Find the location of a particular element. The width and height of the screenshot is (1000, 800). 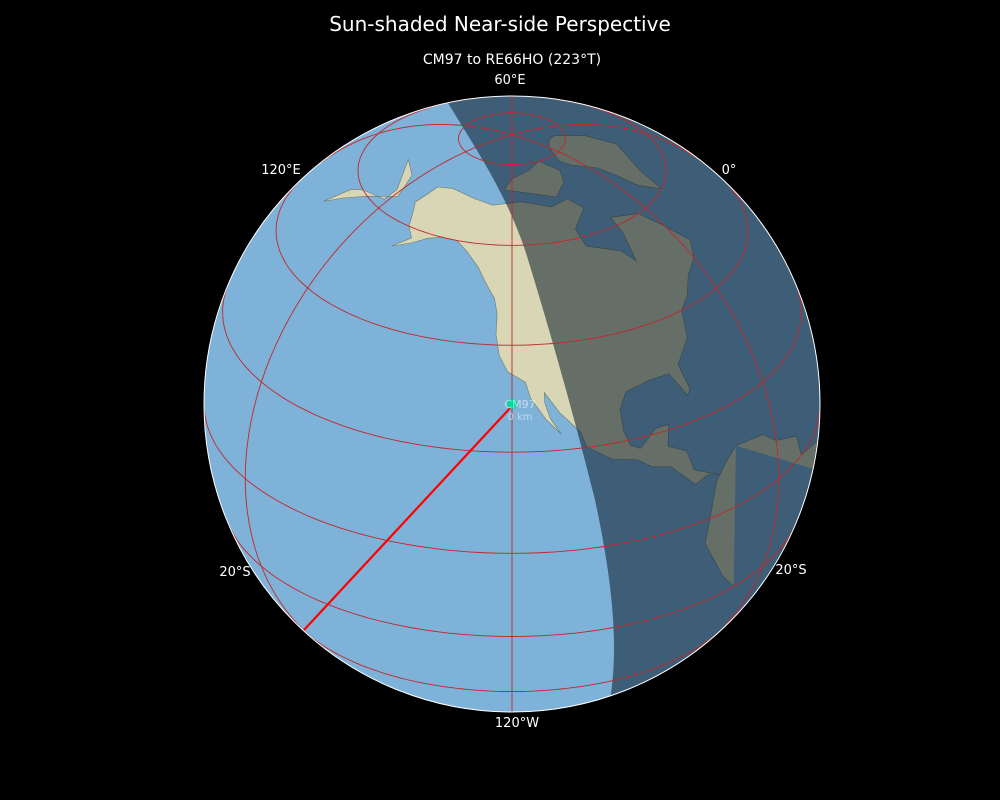

tick-label-top: 60°E is located at coordinates (510, 80).